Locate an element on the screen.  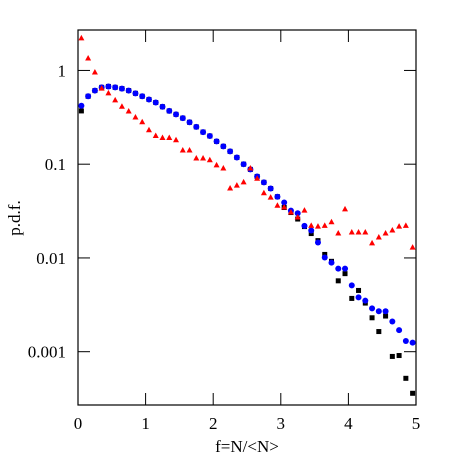
x-tick-label: 5 is located at coordinates (416, 423).